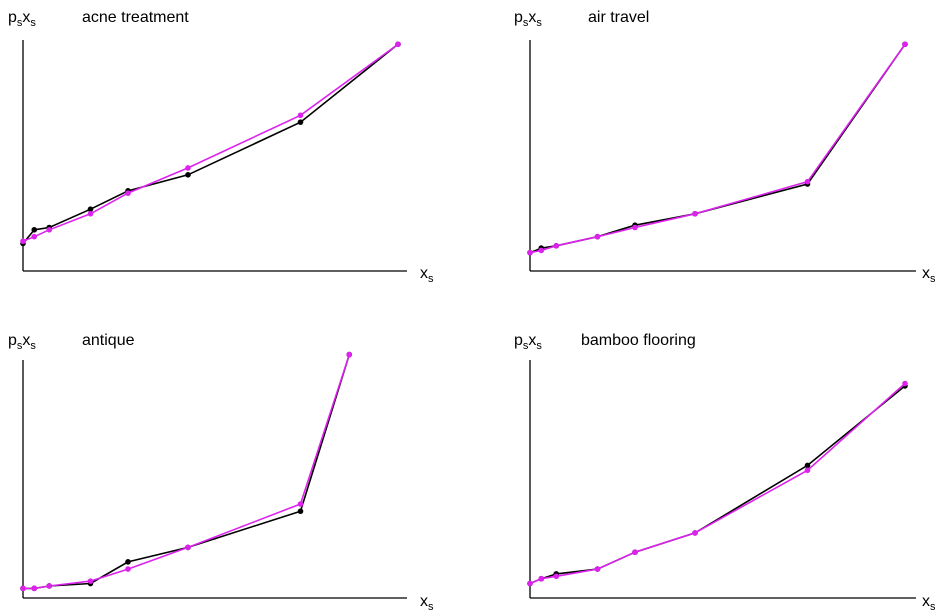  I want to click on chart-title: air travel, so click(618, 17).